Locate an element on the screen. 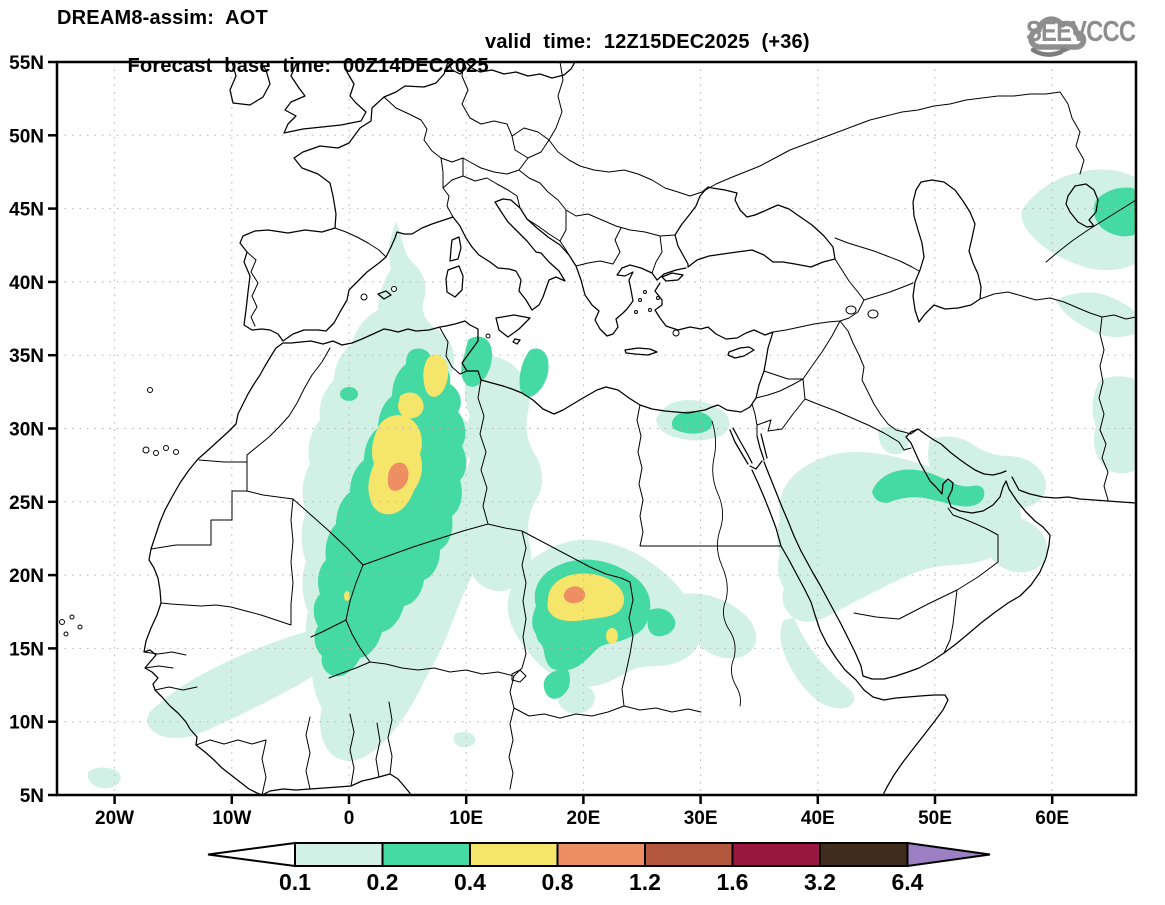 The width and height of the screenshot is (1165, 905). colorbar-level-label: 3.2 is located at coordinates (820, 882).